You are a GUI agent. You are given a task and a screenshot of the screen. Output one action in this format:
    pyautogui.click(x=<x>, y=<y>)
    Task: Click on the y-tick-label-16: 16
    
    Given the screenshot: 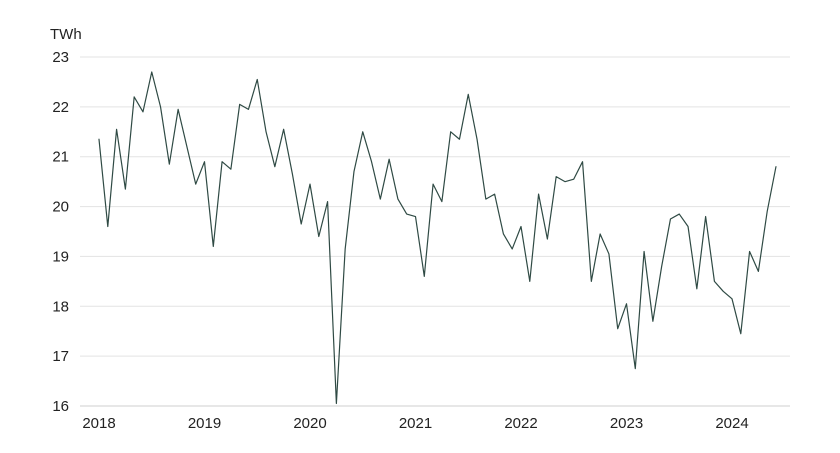 What is the action you would take?
    pyautogui.click(x=60, y=406)
    